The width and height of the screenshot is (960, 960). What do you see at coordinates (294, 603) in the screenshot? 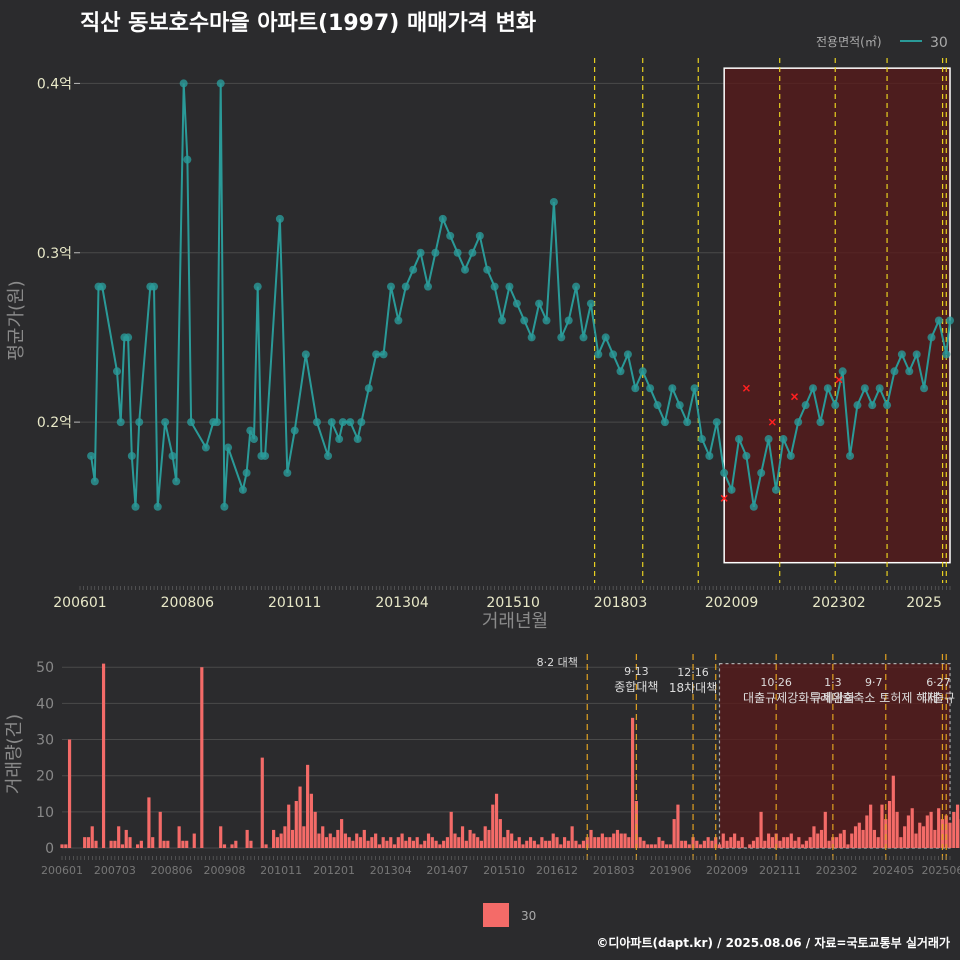
I see `x-tick-label: 201011` at bounding box center [294, 603].